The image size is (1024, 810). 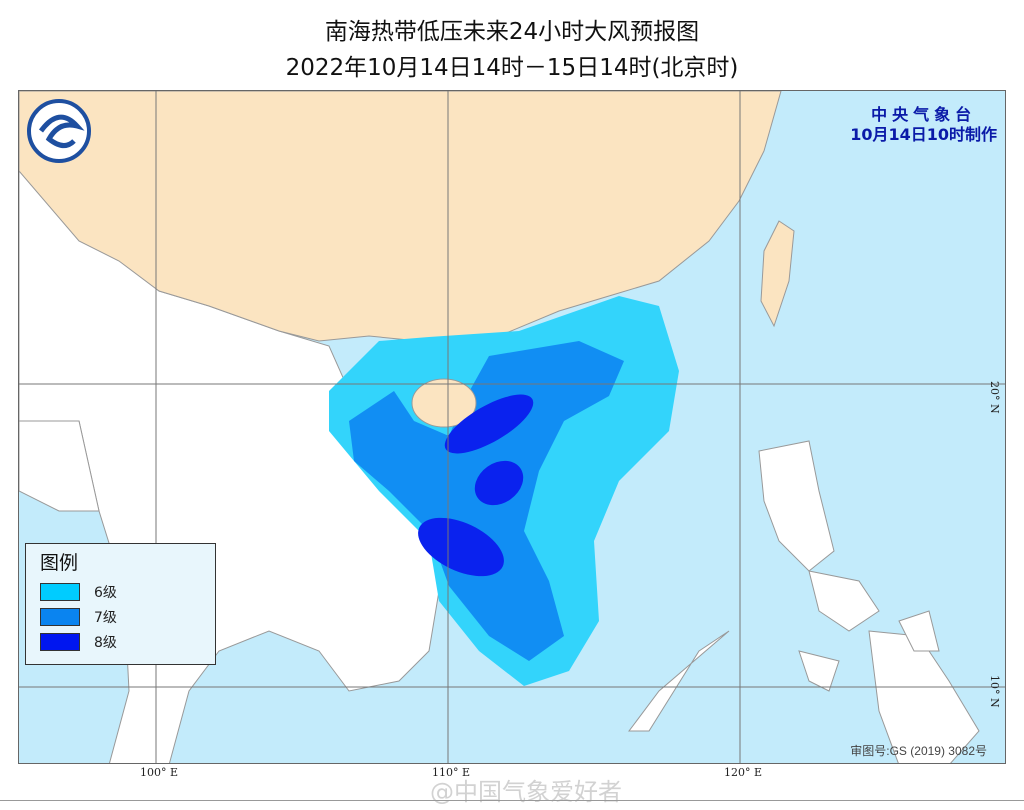 What do you see at coordinates (924, 114) in the screenshot?
I see `agency-name: 中央气象台` at bounding box center [924, 114].